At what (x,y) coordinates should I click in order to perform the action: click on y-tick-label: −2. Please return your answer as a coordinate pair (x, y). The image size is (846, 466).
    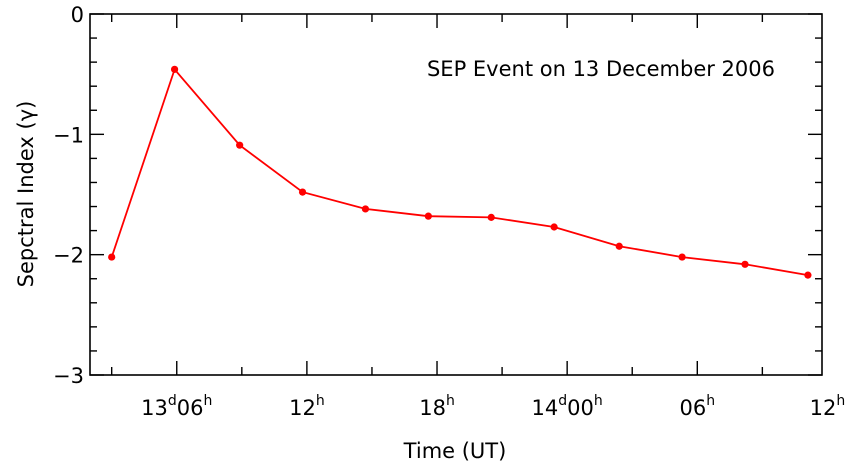
    Looking at the image, I should click on (68, 256).